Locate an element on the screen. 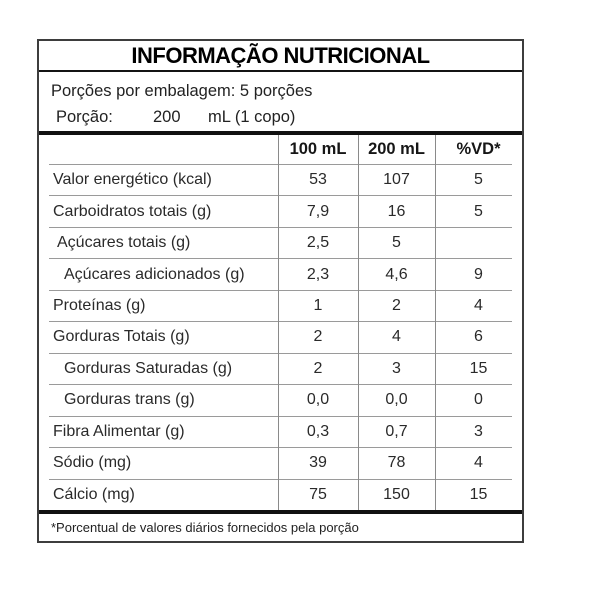 Image resolution: width=600 pixels, height=600 pixels. row-value-vd: 3 is located at coordinates (478, 431).